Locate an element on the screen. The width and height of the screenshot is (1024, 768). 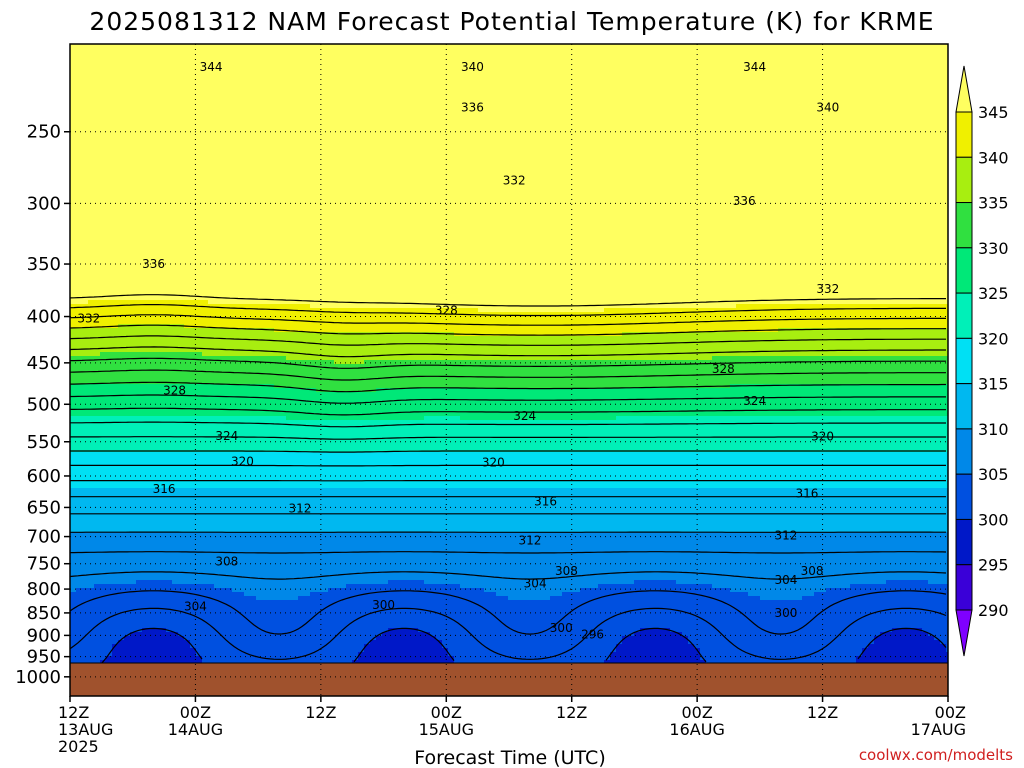
terrain is located at coordinates (509, 679).